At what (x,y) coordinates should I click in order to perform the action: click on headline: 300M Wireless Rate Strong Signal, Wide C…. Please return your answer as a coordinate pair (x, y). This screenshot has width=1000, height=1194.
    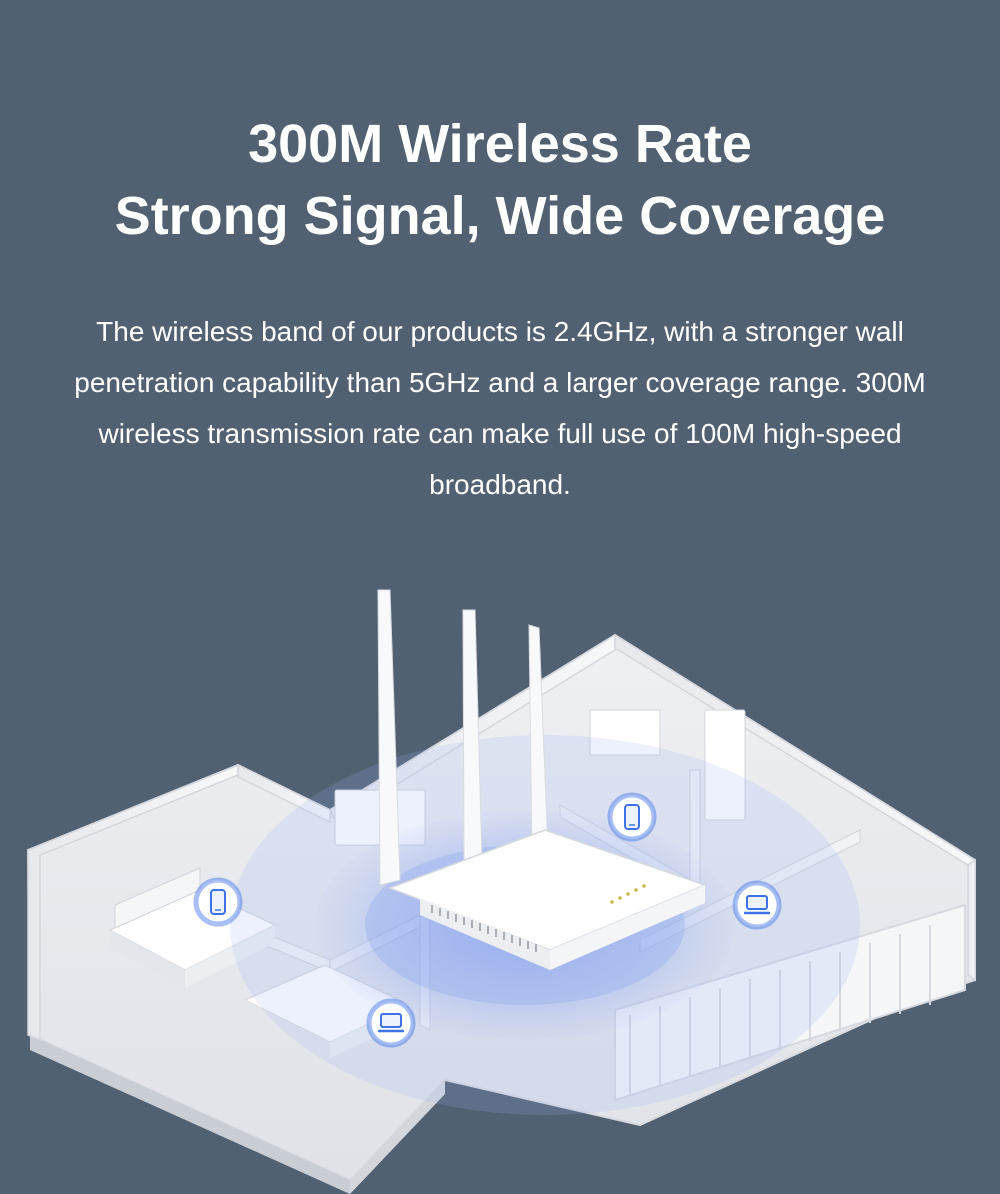
    Looking at the image, I should click on (500, 180).